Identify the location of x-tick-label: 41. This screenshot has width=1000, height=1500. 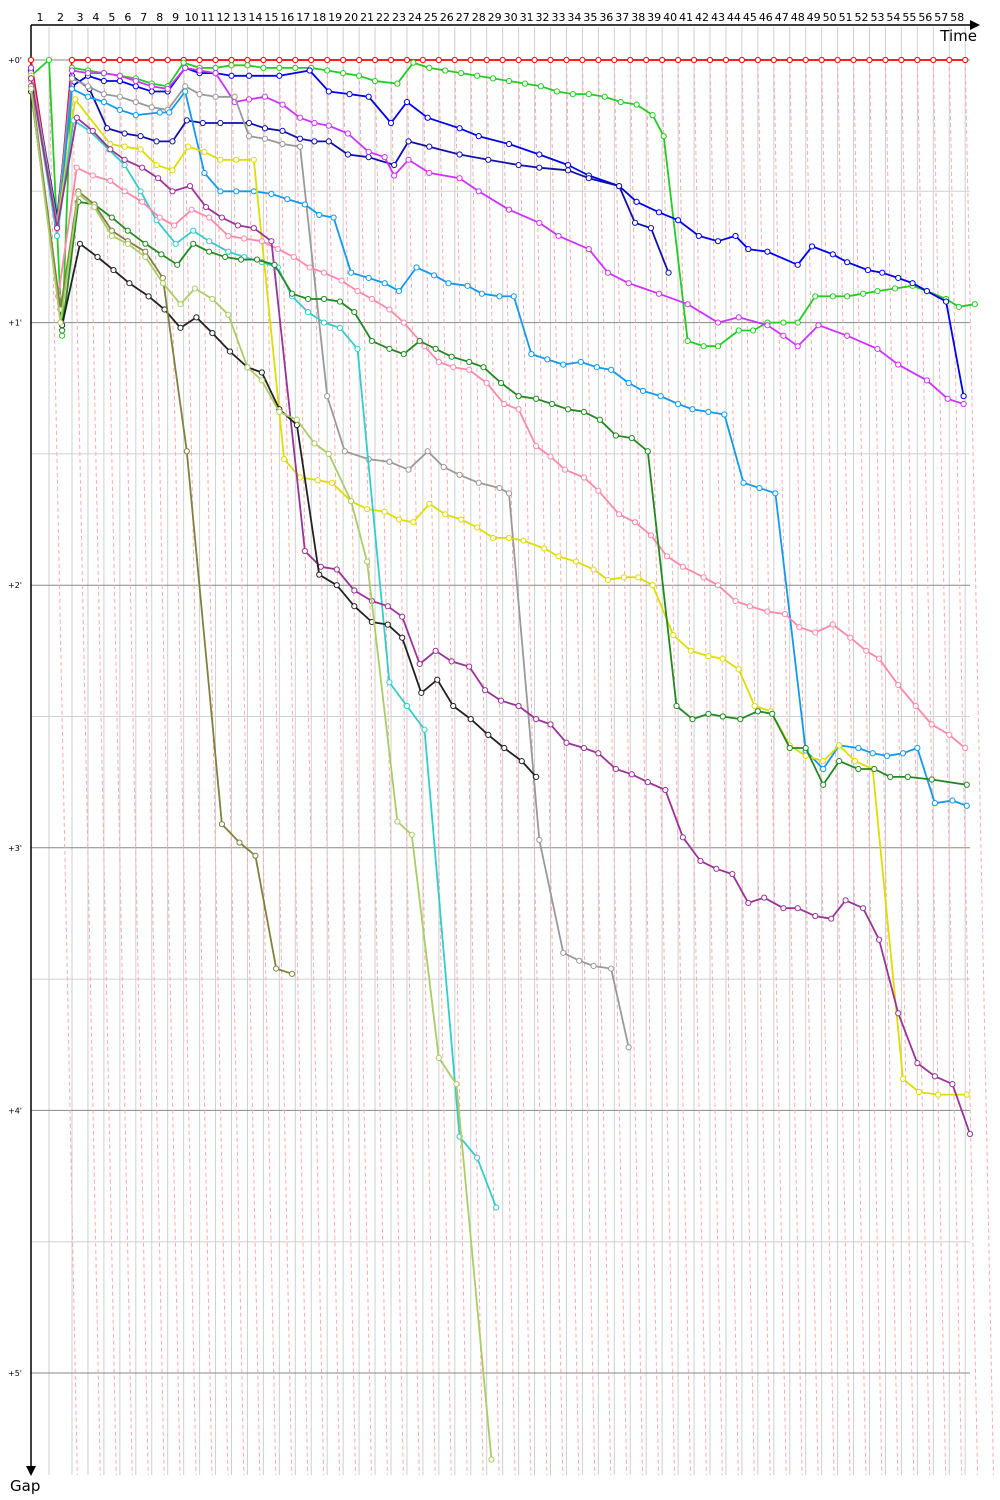
(686, 17).